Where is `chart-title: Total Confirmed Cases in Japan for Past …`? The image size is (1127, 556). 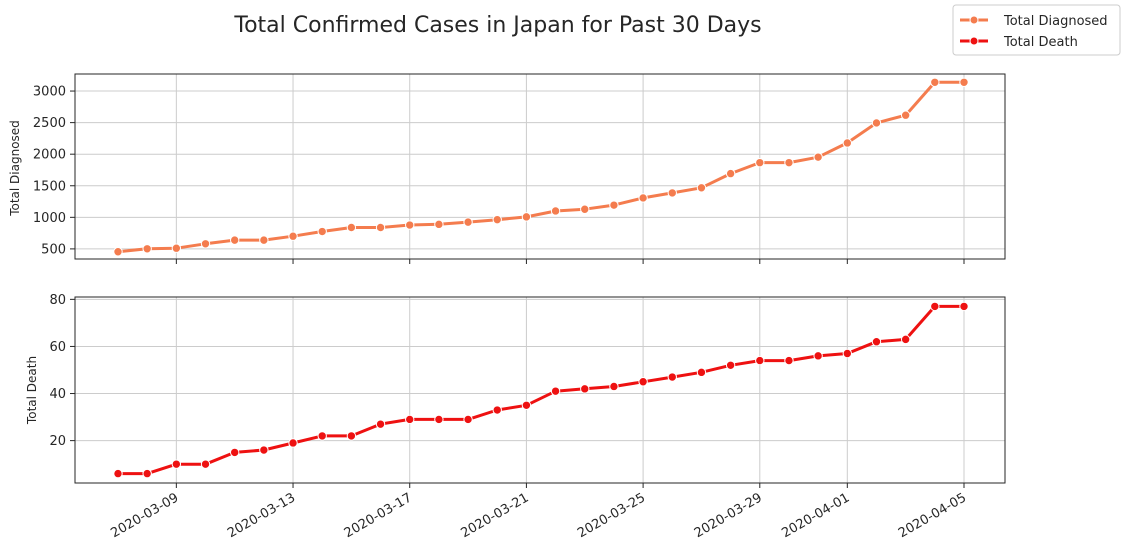
chart-title: Total Confirmed Cases in Japan for Past … is located at coordinates (497, 25).